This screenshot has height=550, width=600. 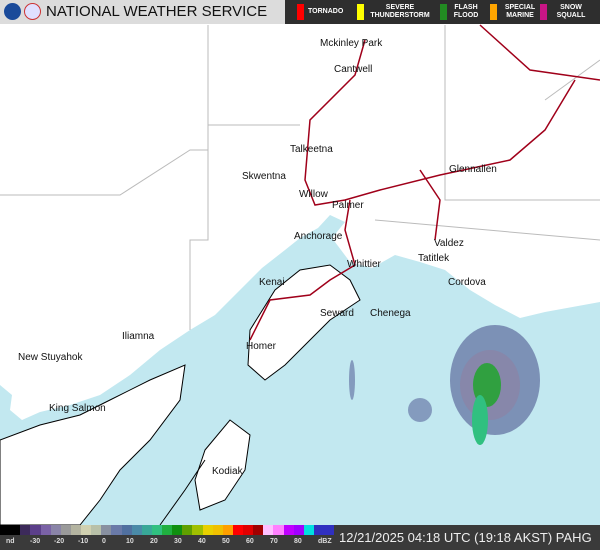 What do you see at coordinates (222, 465) in the screenshot?
I see `kodiak-island` at bounding box center [222, 465].